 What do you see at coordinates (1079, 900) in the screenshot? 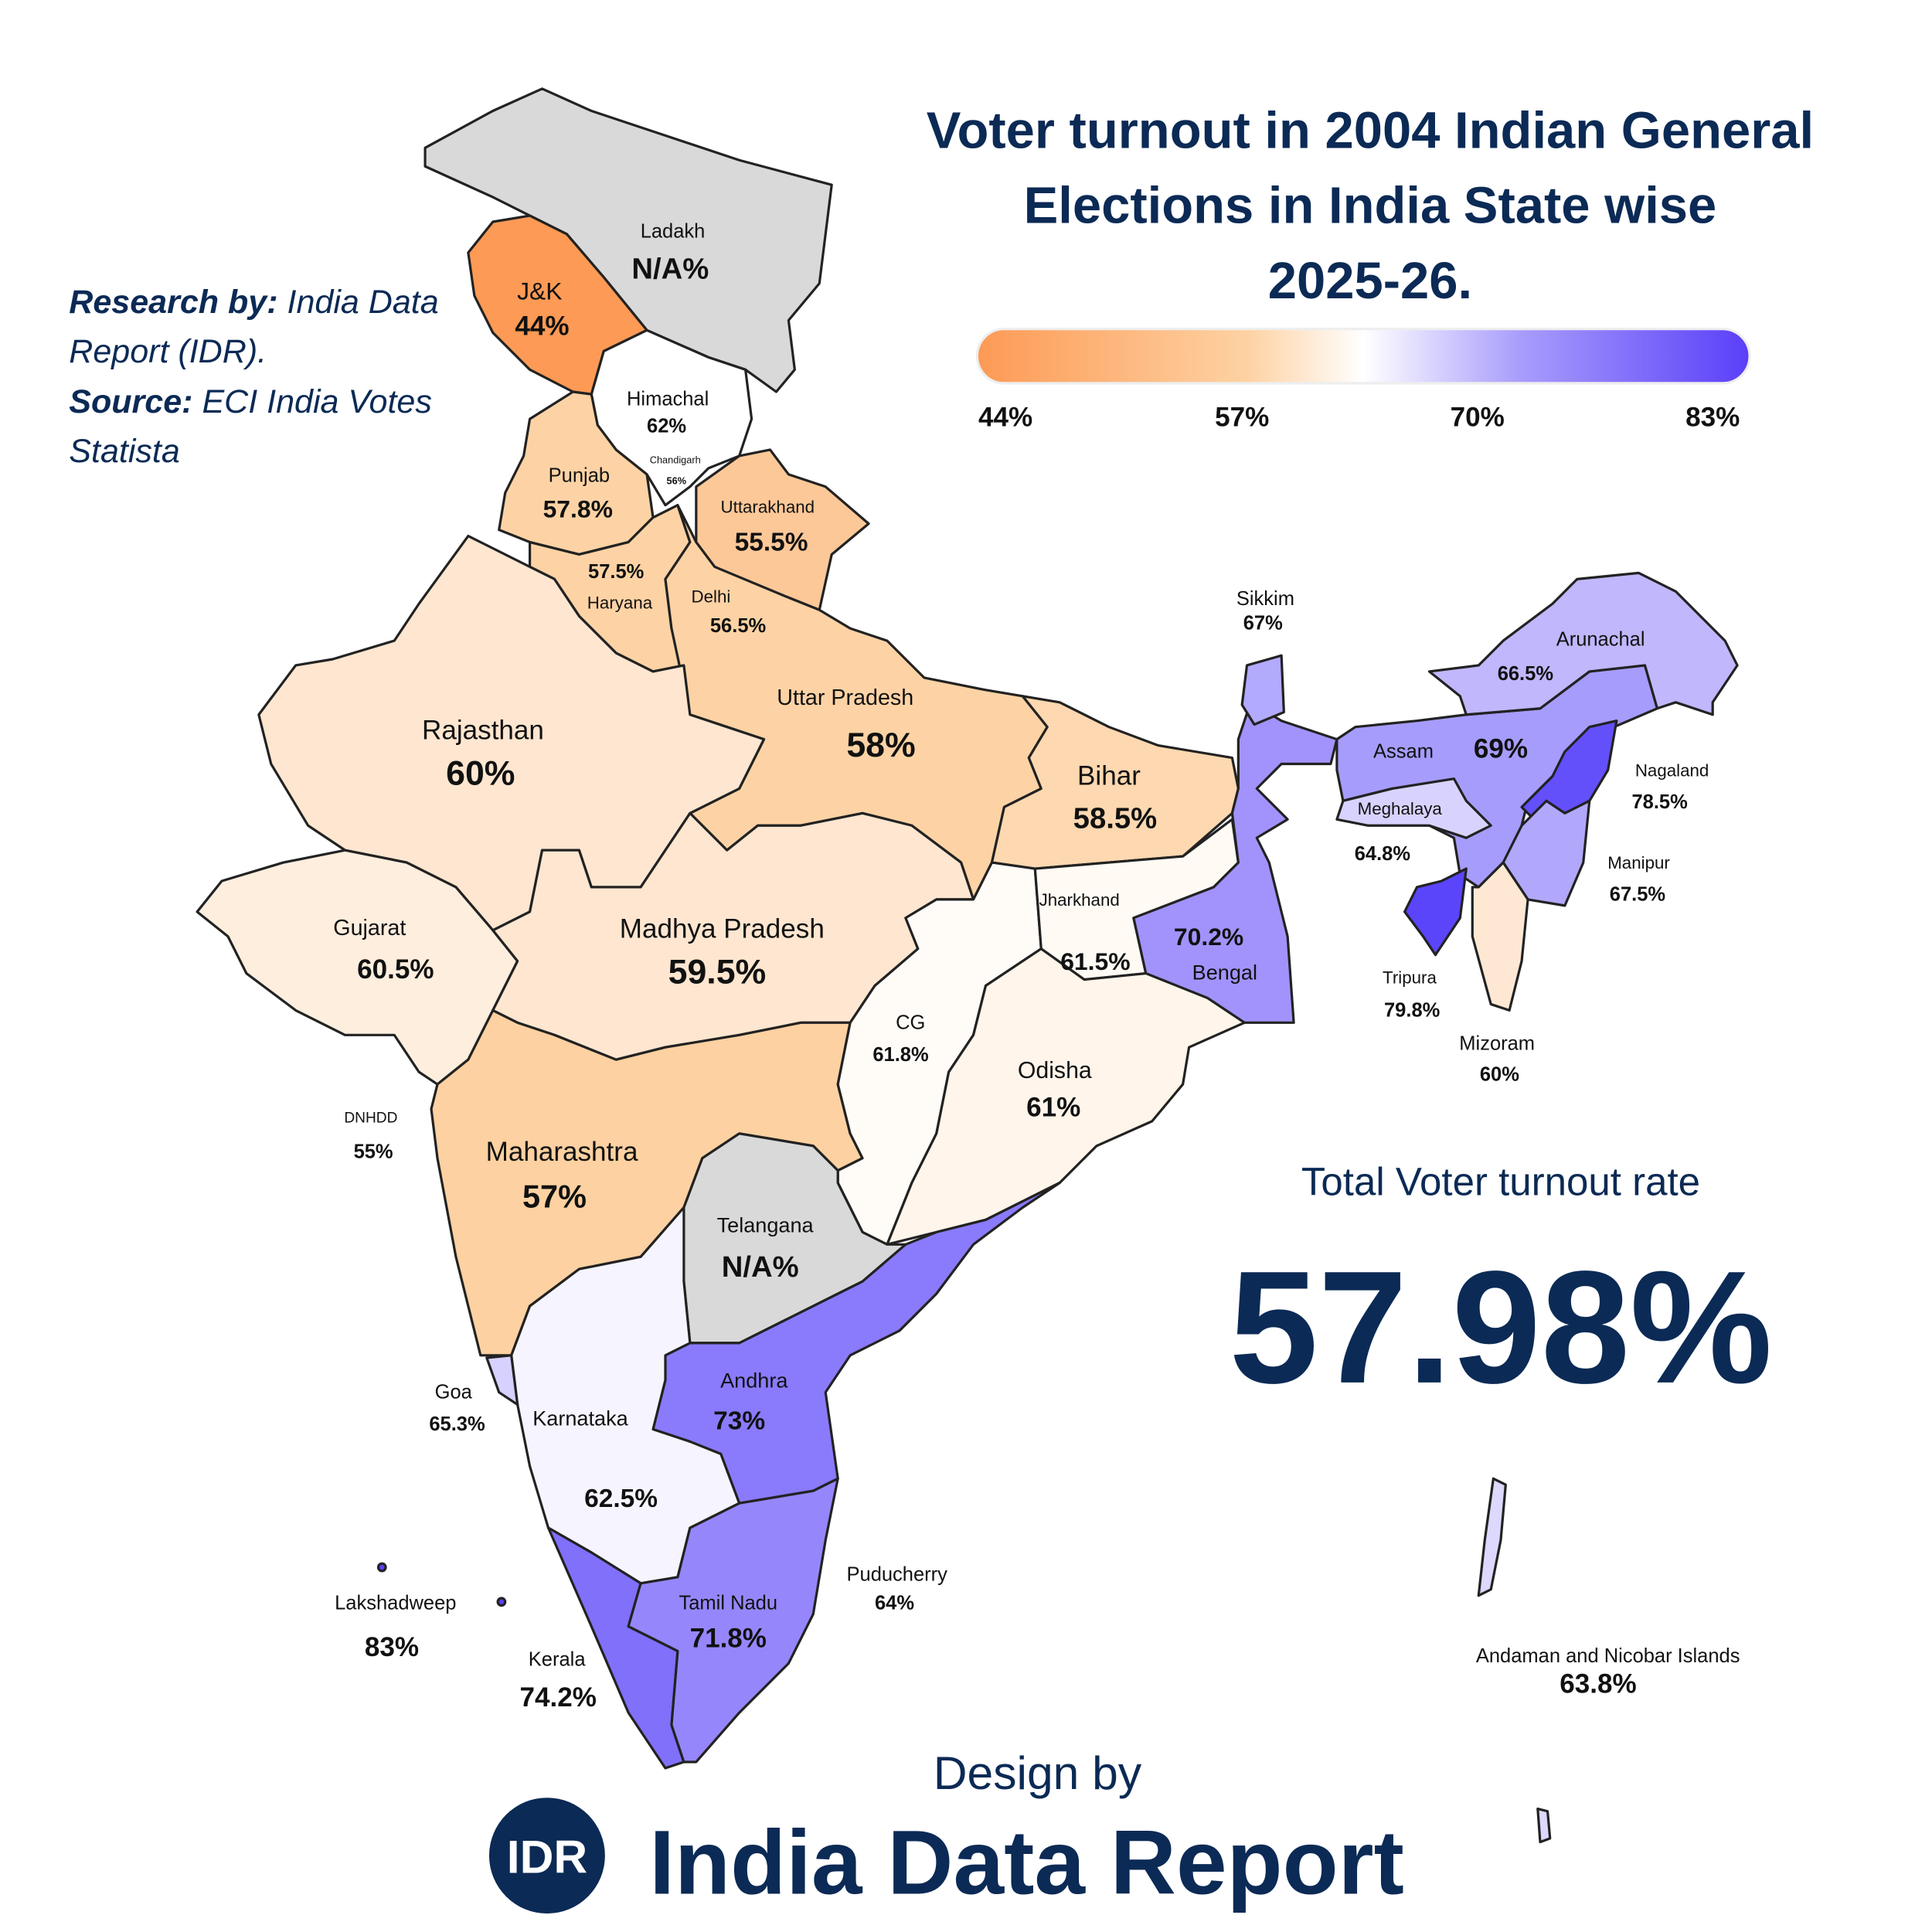
I see `label-jharkhand: Jharkhand` at bounding box center [1079, 900].